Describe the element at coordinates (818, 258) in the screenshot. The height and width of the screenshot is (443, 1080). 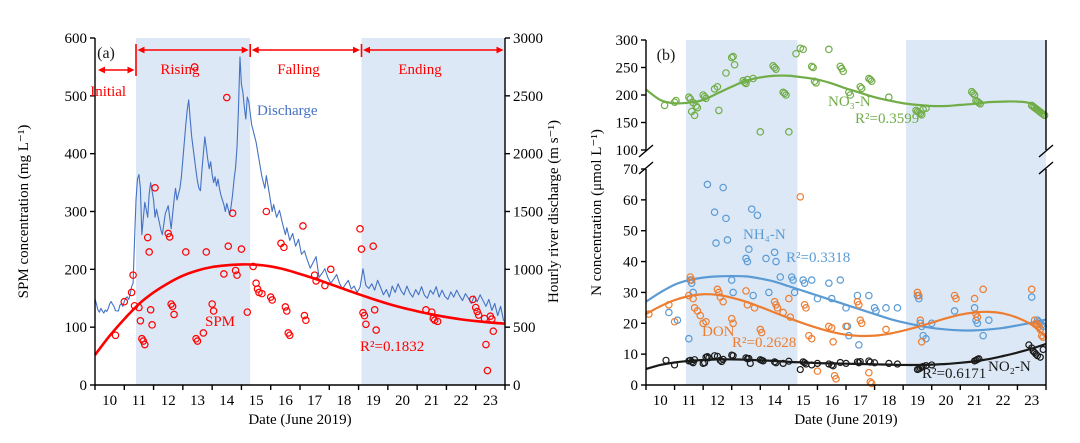
I see `nh4-r2: R²=0.3318` at that location.